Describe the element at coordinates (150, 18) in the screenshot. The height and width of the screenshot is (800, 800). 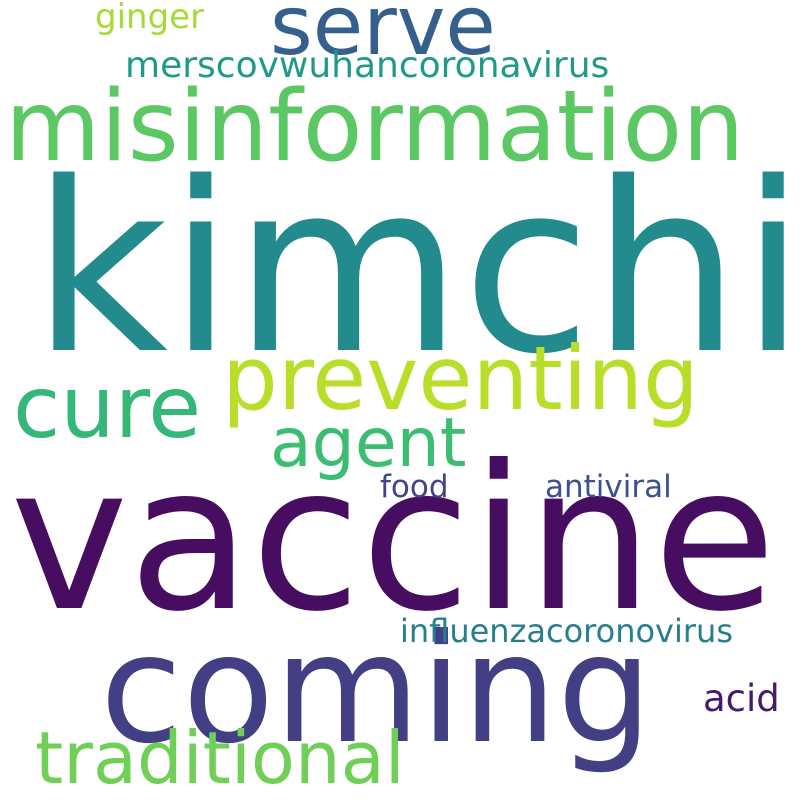
I see `word-ginger: ginger` at that location.